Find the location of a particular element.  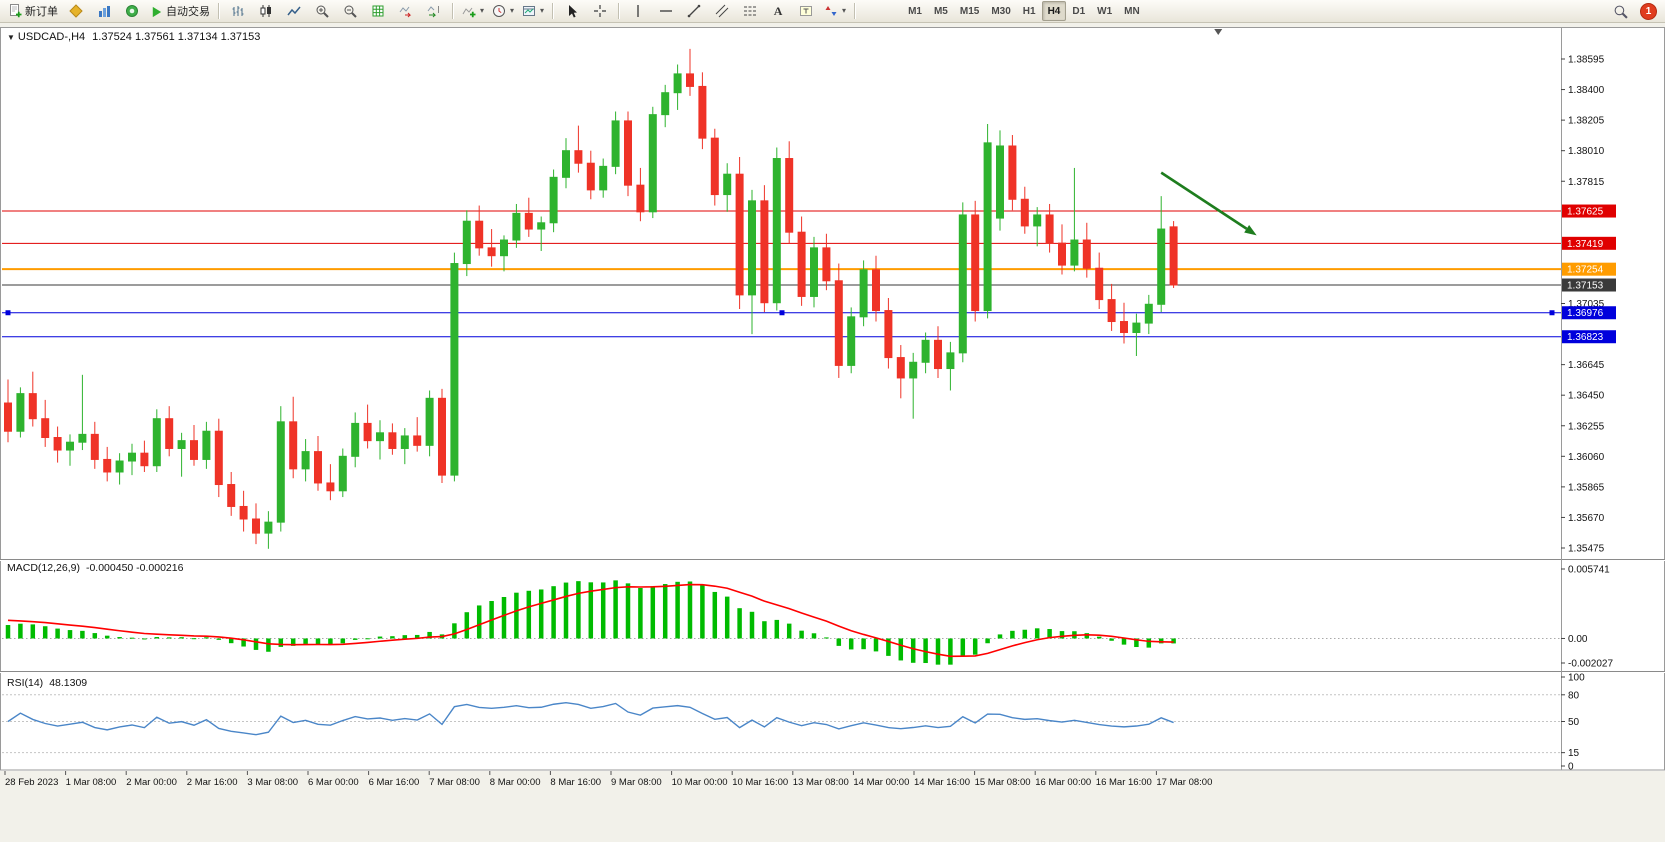

time-axis-strip is located at coordinates (832, 781).